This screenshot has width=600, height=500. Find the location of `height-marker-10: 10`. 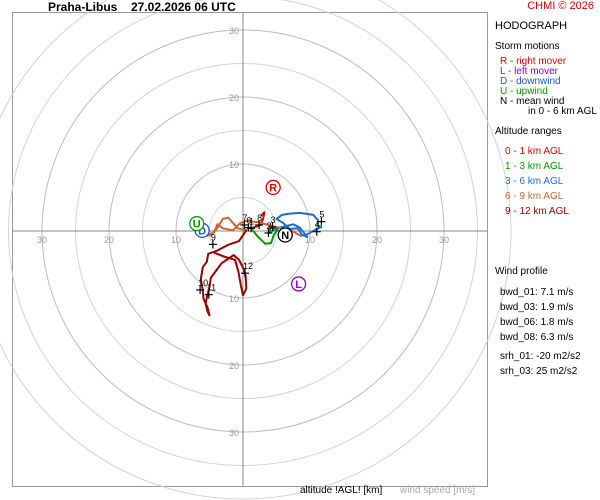

height-marker-10: 10 is located at coordinates (202, 286).